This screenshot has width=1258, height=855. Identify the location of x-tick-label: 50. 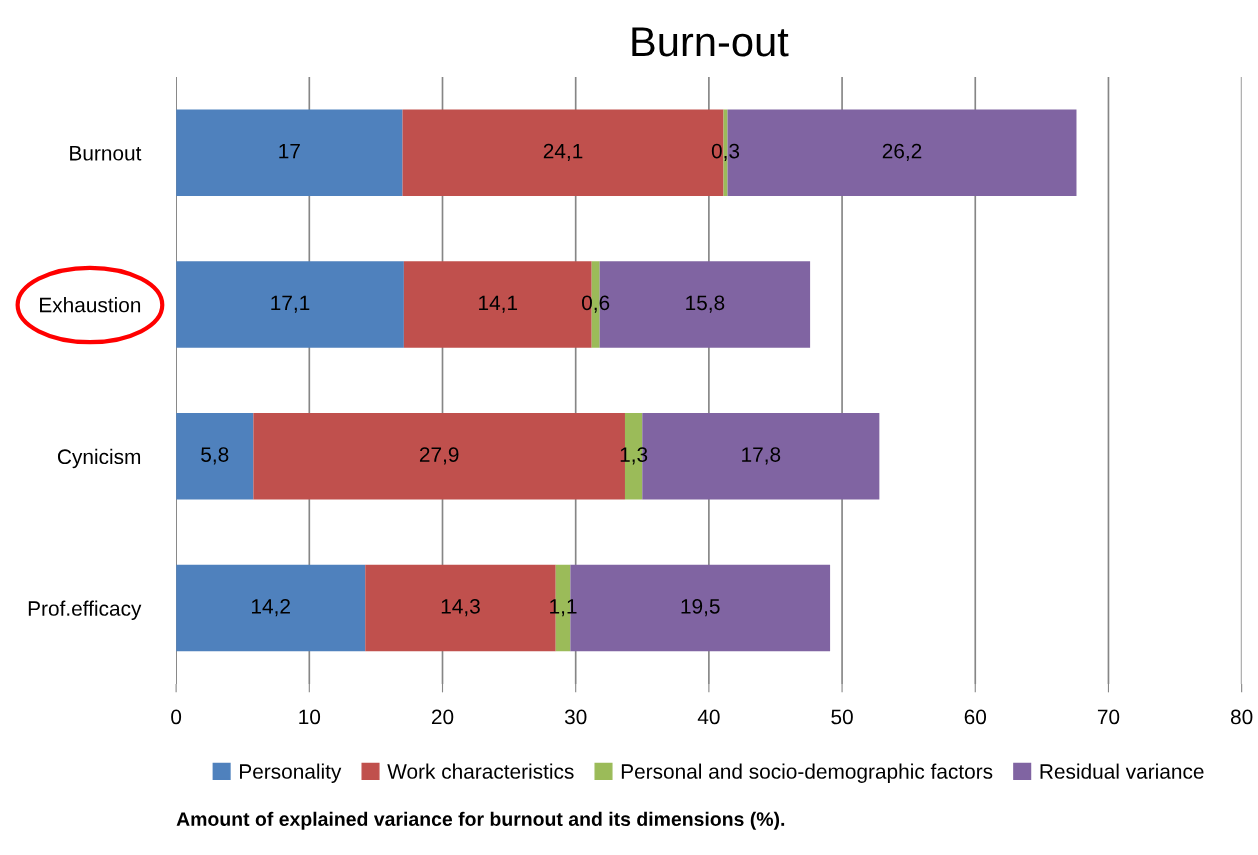
(842, 717).